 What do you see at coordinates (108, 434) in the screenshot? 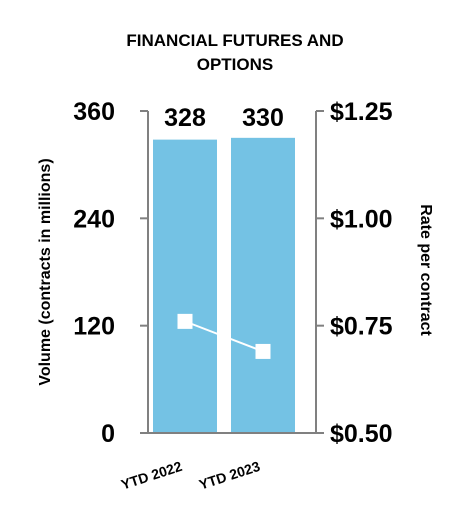
I see `left-y-tick-label: 0` at bounding box center [108, 434].